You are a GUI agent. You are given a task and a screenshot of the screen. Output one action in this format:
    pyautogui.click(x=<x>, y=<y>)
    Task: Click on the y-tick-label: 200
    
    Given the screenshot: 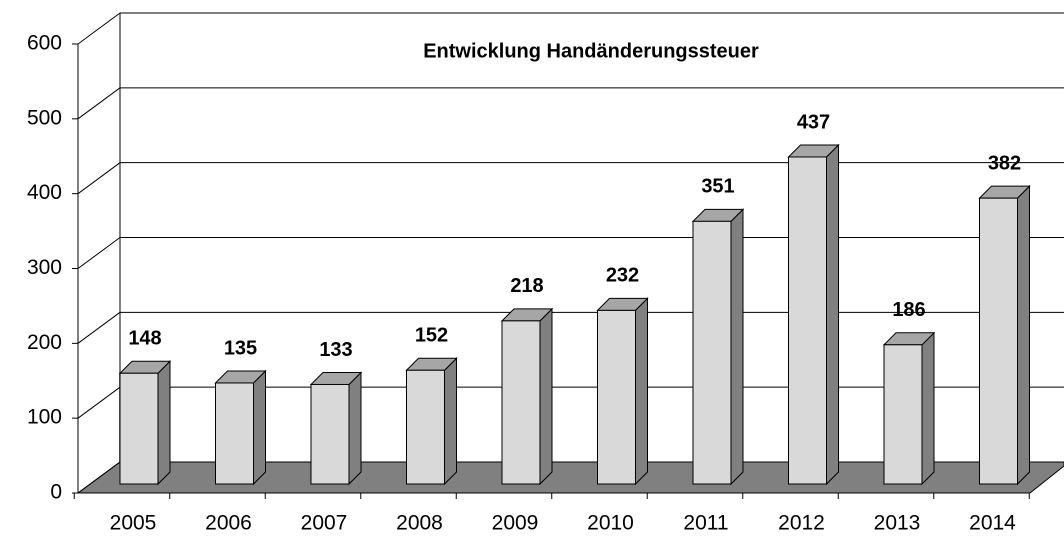 What is the action you would take?
    pyautogui.click(x=44, y=342)
    